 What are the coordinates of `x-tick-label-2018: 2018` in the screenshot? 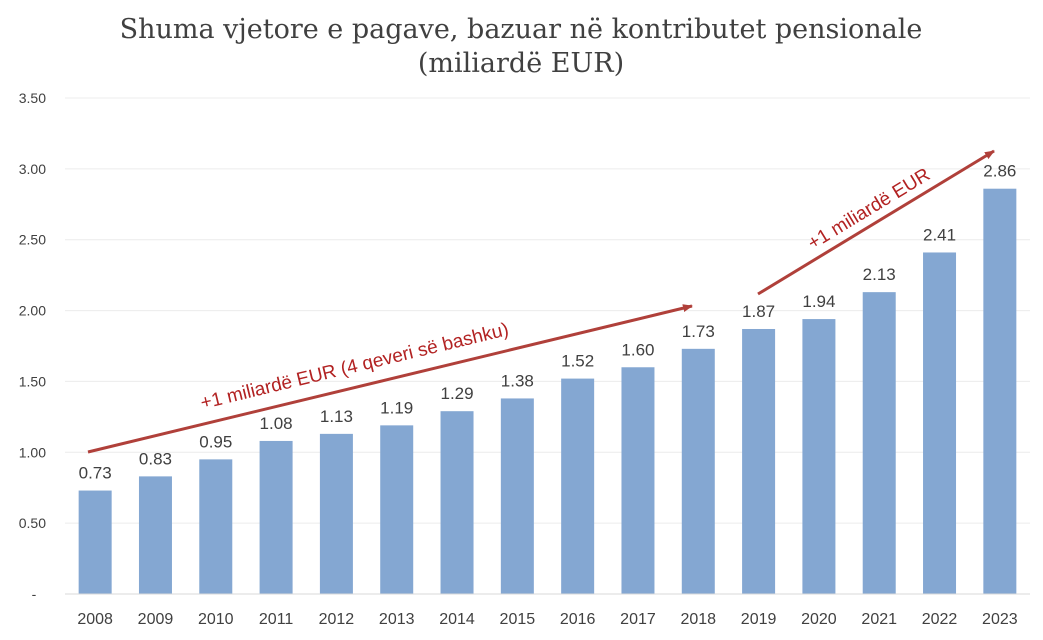 It's located at (698, 619).